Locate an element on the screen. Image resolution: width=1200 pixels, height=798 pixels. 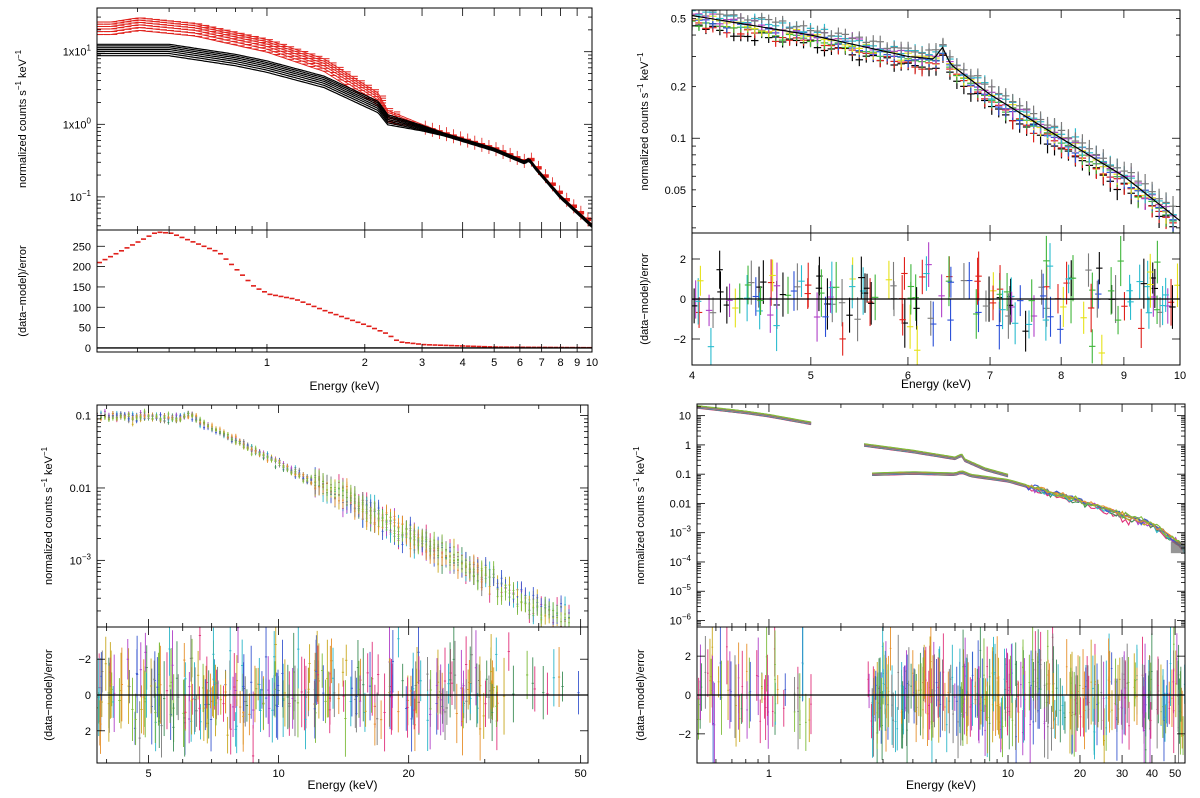
y-tick-label: 50 is located at coordinates (85, 329).